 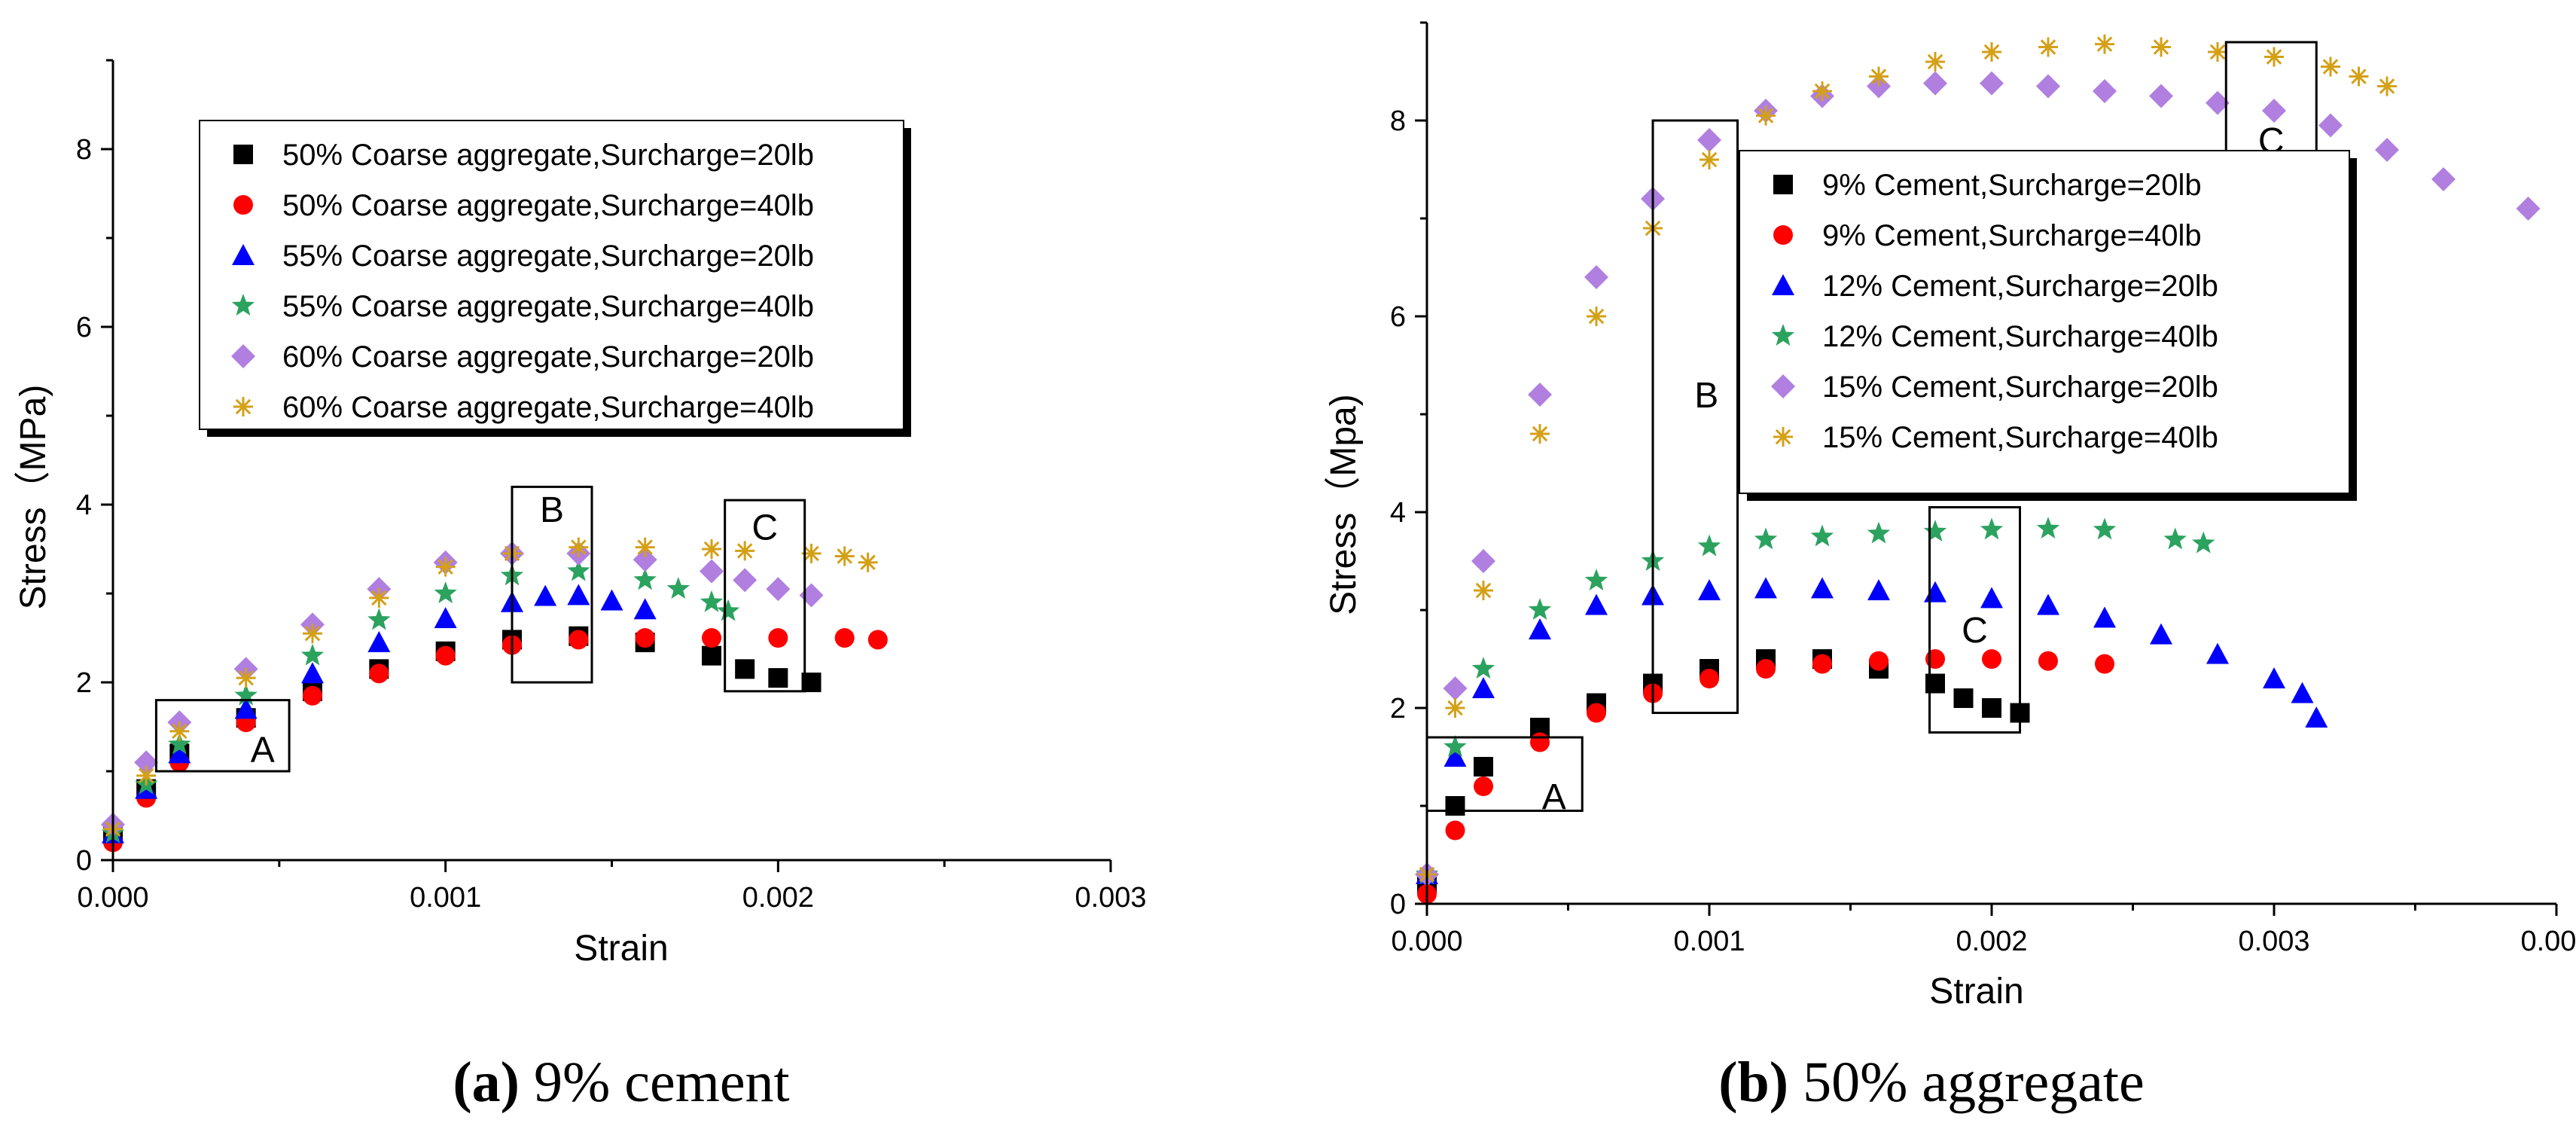 I want to click on chart-b-y-ticks: 0 2 4 6 8, so click(x=1408, y=471).